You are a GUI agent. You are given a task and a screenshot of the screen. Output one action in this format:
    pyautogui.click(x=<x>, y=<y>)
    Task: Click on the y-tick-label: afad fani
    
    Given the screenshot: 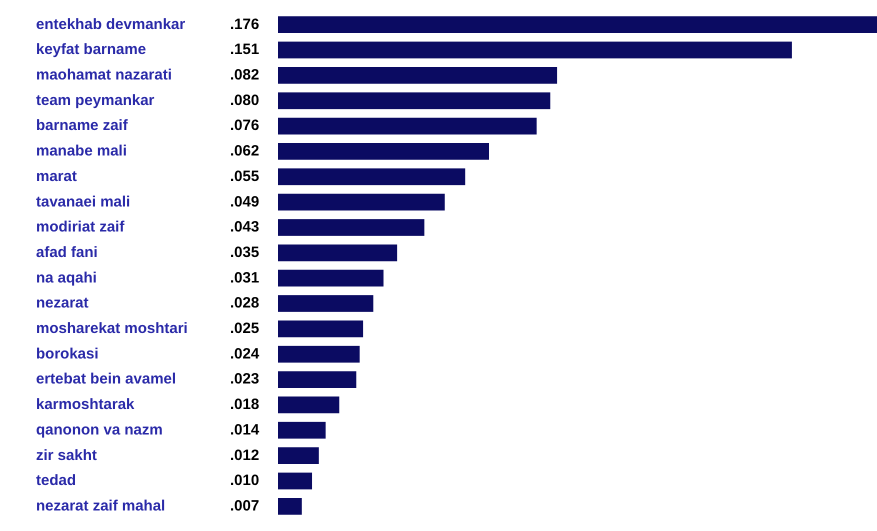 What is the action you would take?
    pyautogui.click(x=67, y=252)
    